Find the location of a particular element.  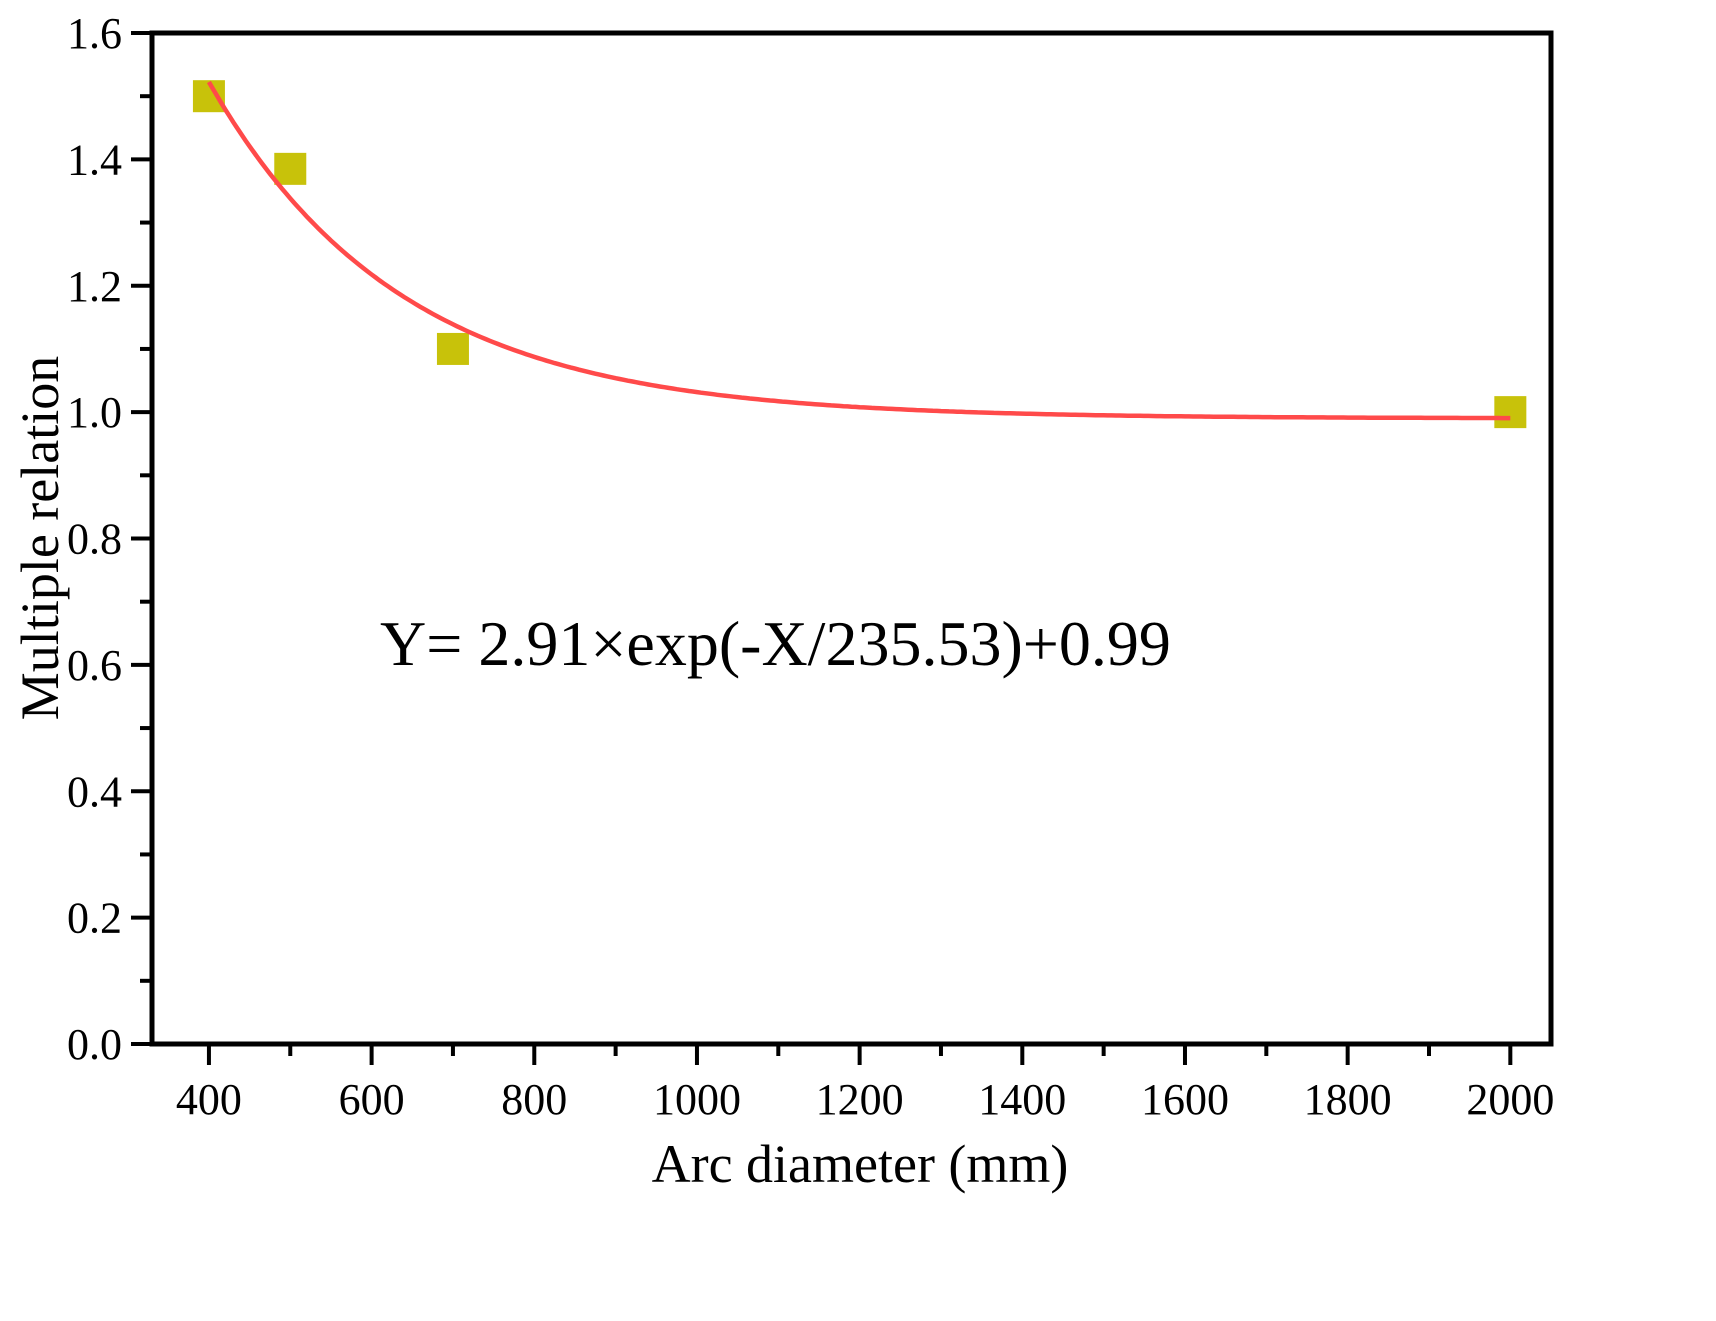

y-tick-label: 1.0 is located at coordinates (94, 412).